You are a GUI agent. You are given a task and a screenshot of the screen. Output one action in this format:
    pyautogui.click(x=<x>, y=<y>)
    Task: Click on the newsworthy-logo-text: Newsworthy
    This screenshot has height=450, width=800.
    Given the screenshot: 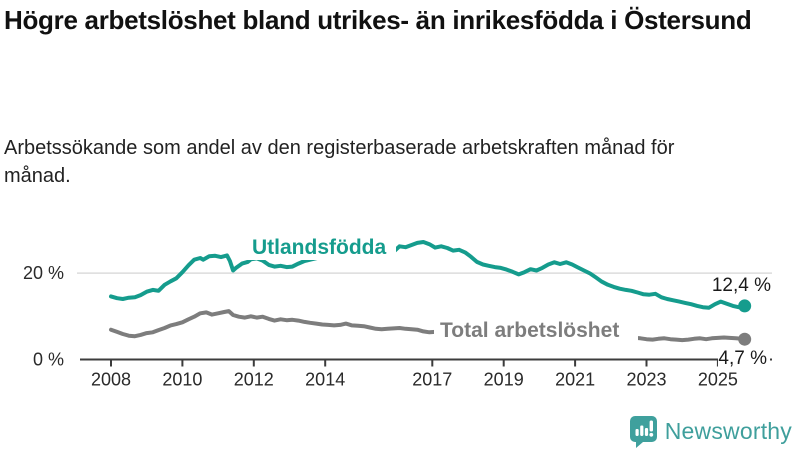 What is the action you would take?
    pyautogui.click(x=728, y=430)
    